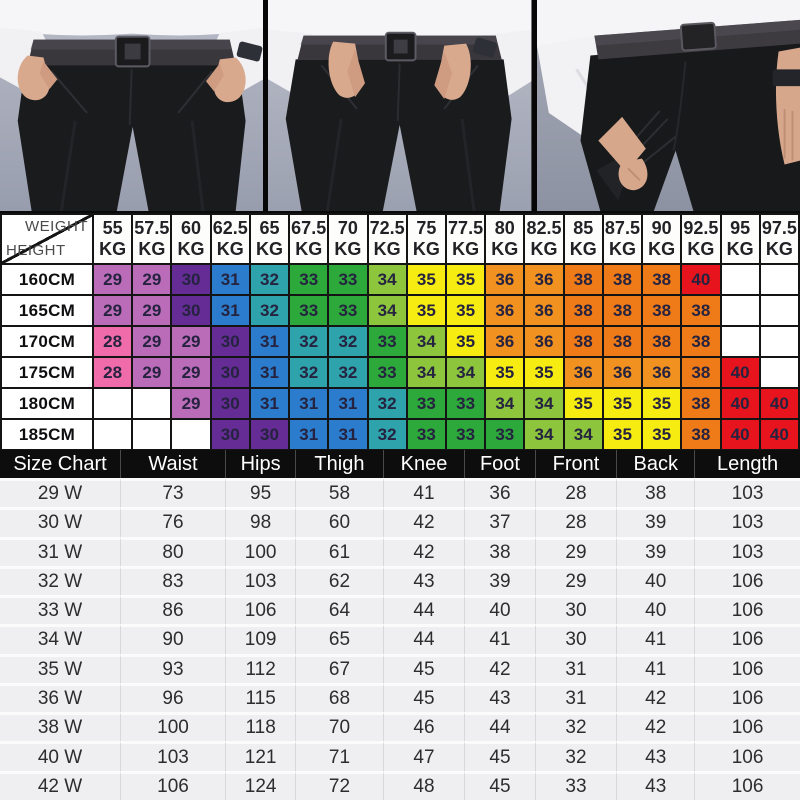  I want to click on size-row-label: 33 W, so click(60, 610).